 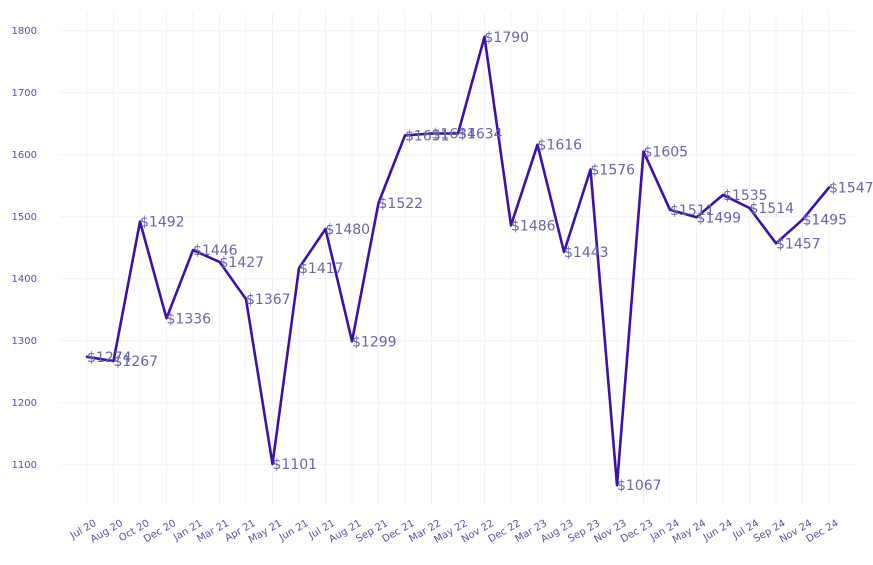 What do you see at coordinates (268, 300) in the screenshot?
I see `data-label: $1367` at bounding box center [268, 300].